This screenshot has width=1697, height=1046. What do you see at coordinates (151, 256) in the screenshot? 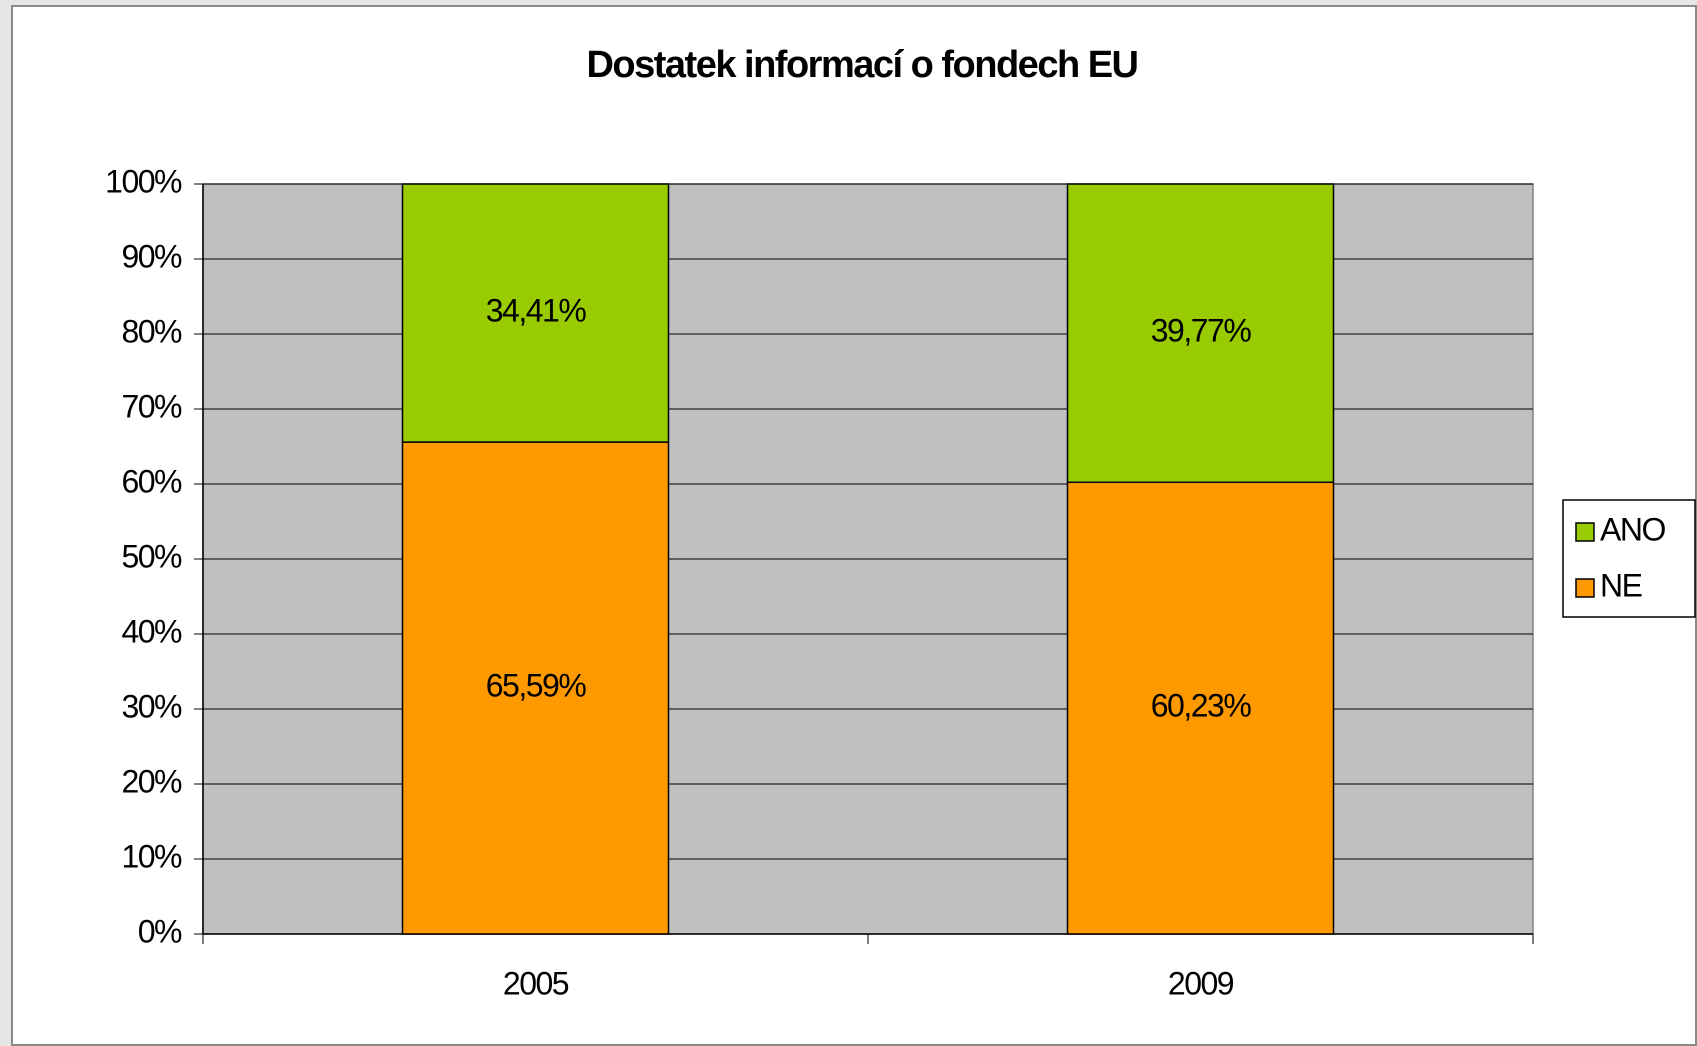
I see `y-tick-label: 90%` at bounding box center [151, 256].